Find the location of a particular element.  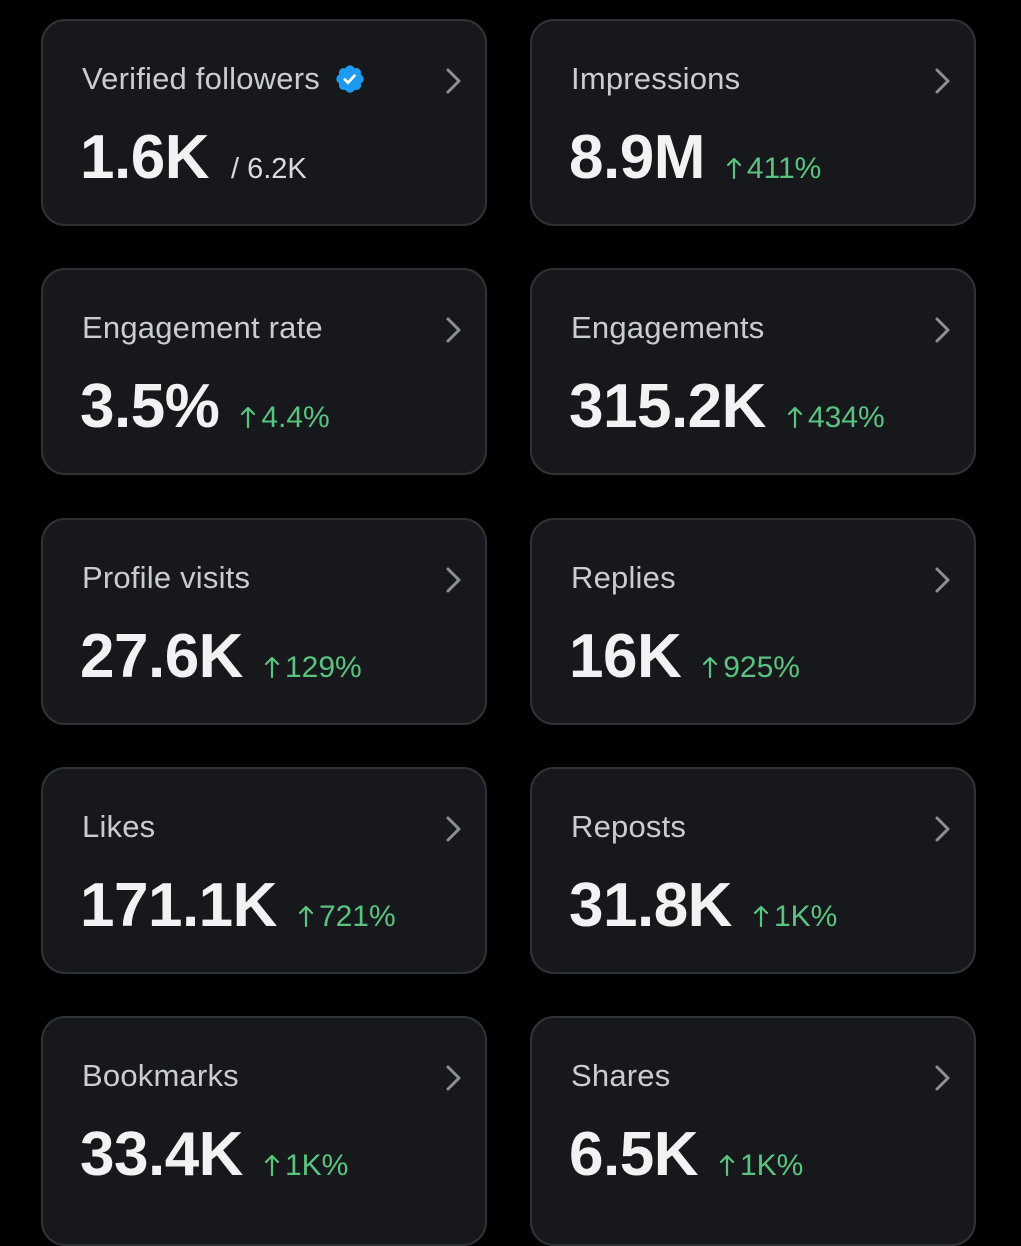

metric-value-row: 27.6K 129% is located at coordinates (221, 657).